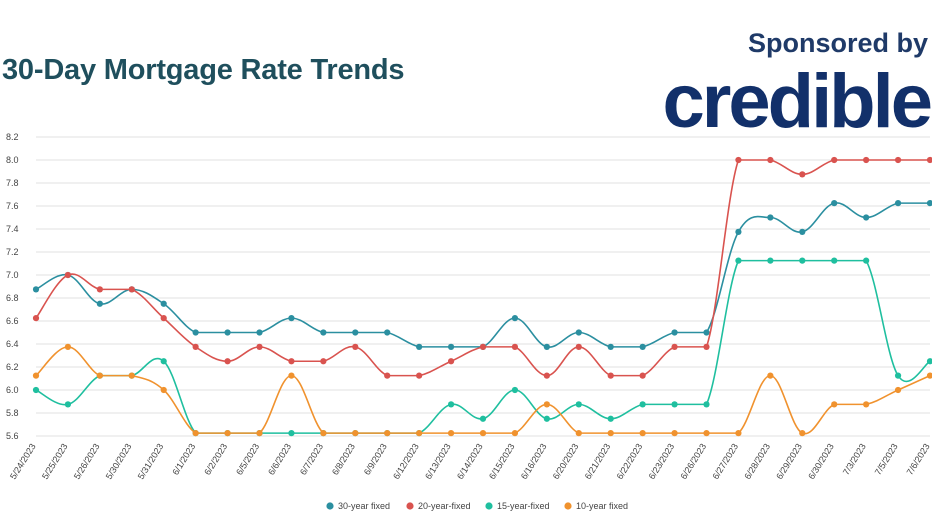  I want to click on sponsor-logo: credible, so click(797, 101).